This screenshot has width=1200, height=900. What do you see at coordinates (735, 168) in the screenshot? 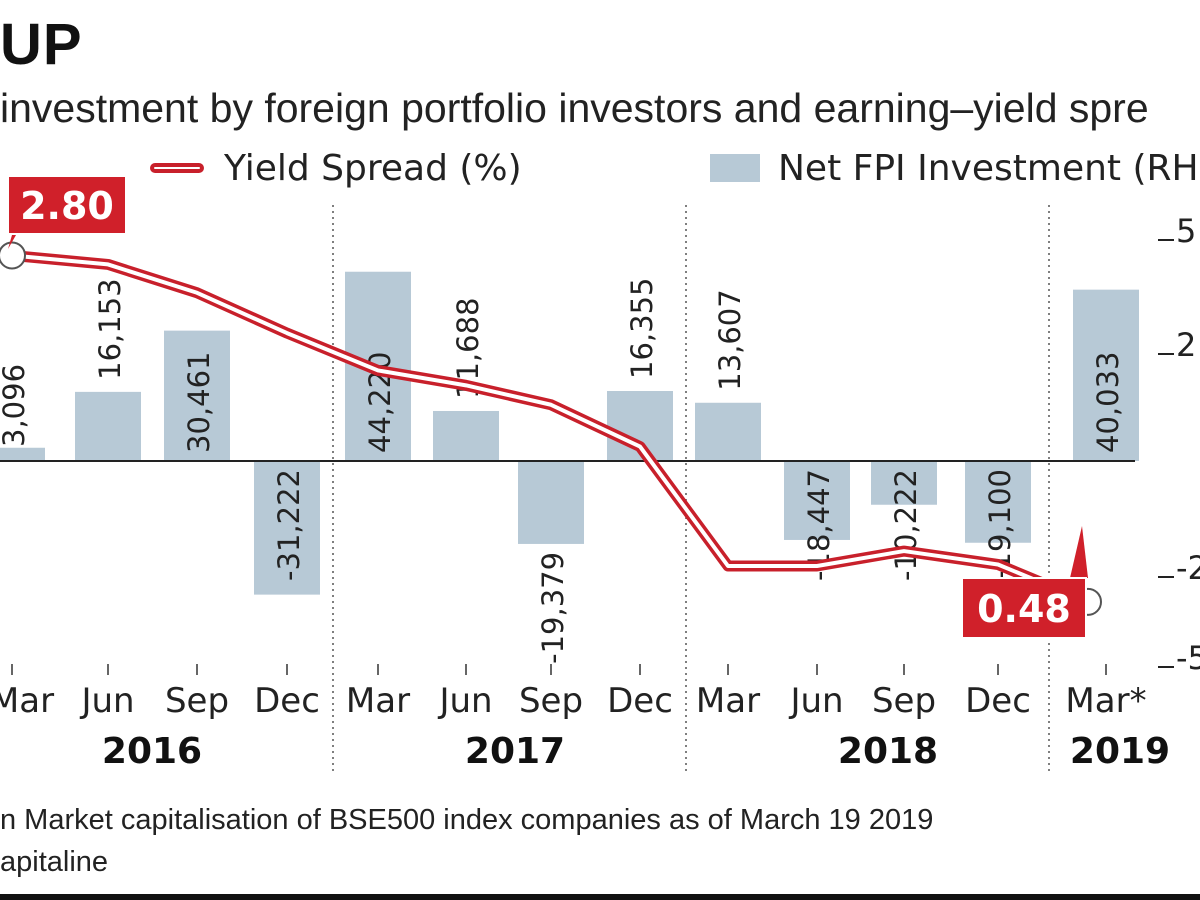
I see `legend-bar-swatch` at bounding box center [735, 168].